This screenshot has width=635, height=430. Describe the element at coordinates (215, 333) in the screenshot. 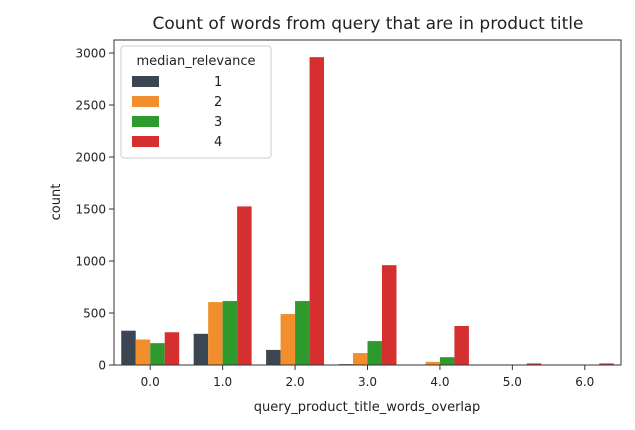

I see `bar-series-2-1.0` at that location.